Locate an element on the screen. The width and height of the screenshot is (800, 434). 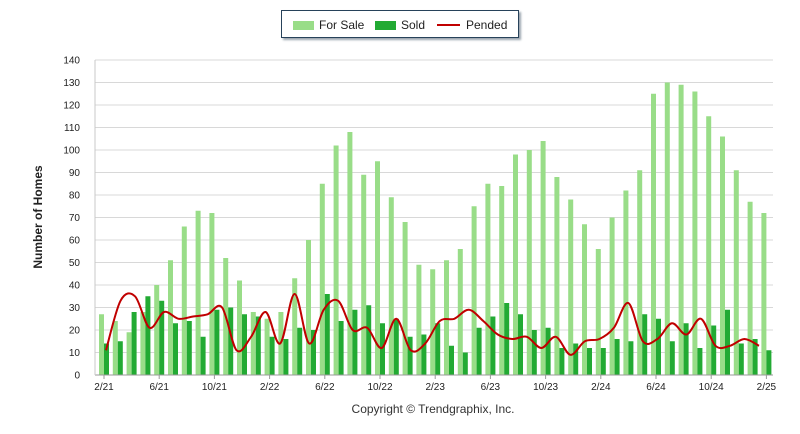
y-tick-label: 0 is located at coordinates (77, 376).